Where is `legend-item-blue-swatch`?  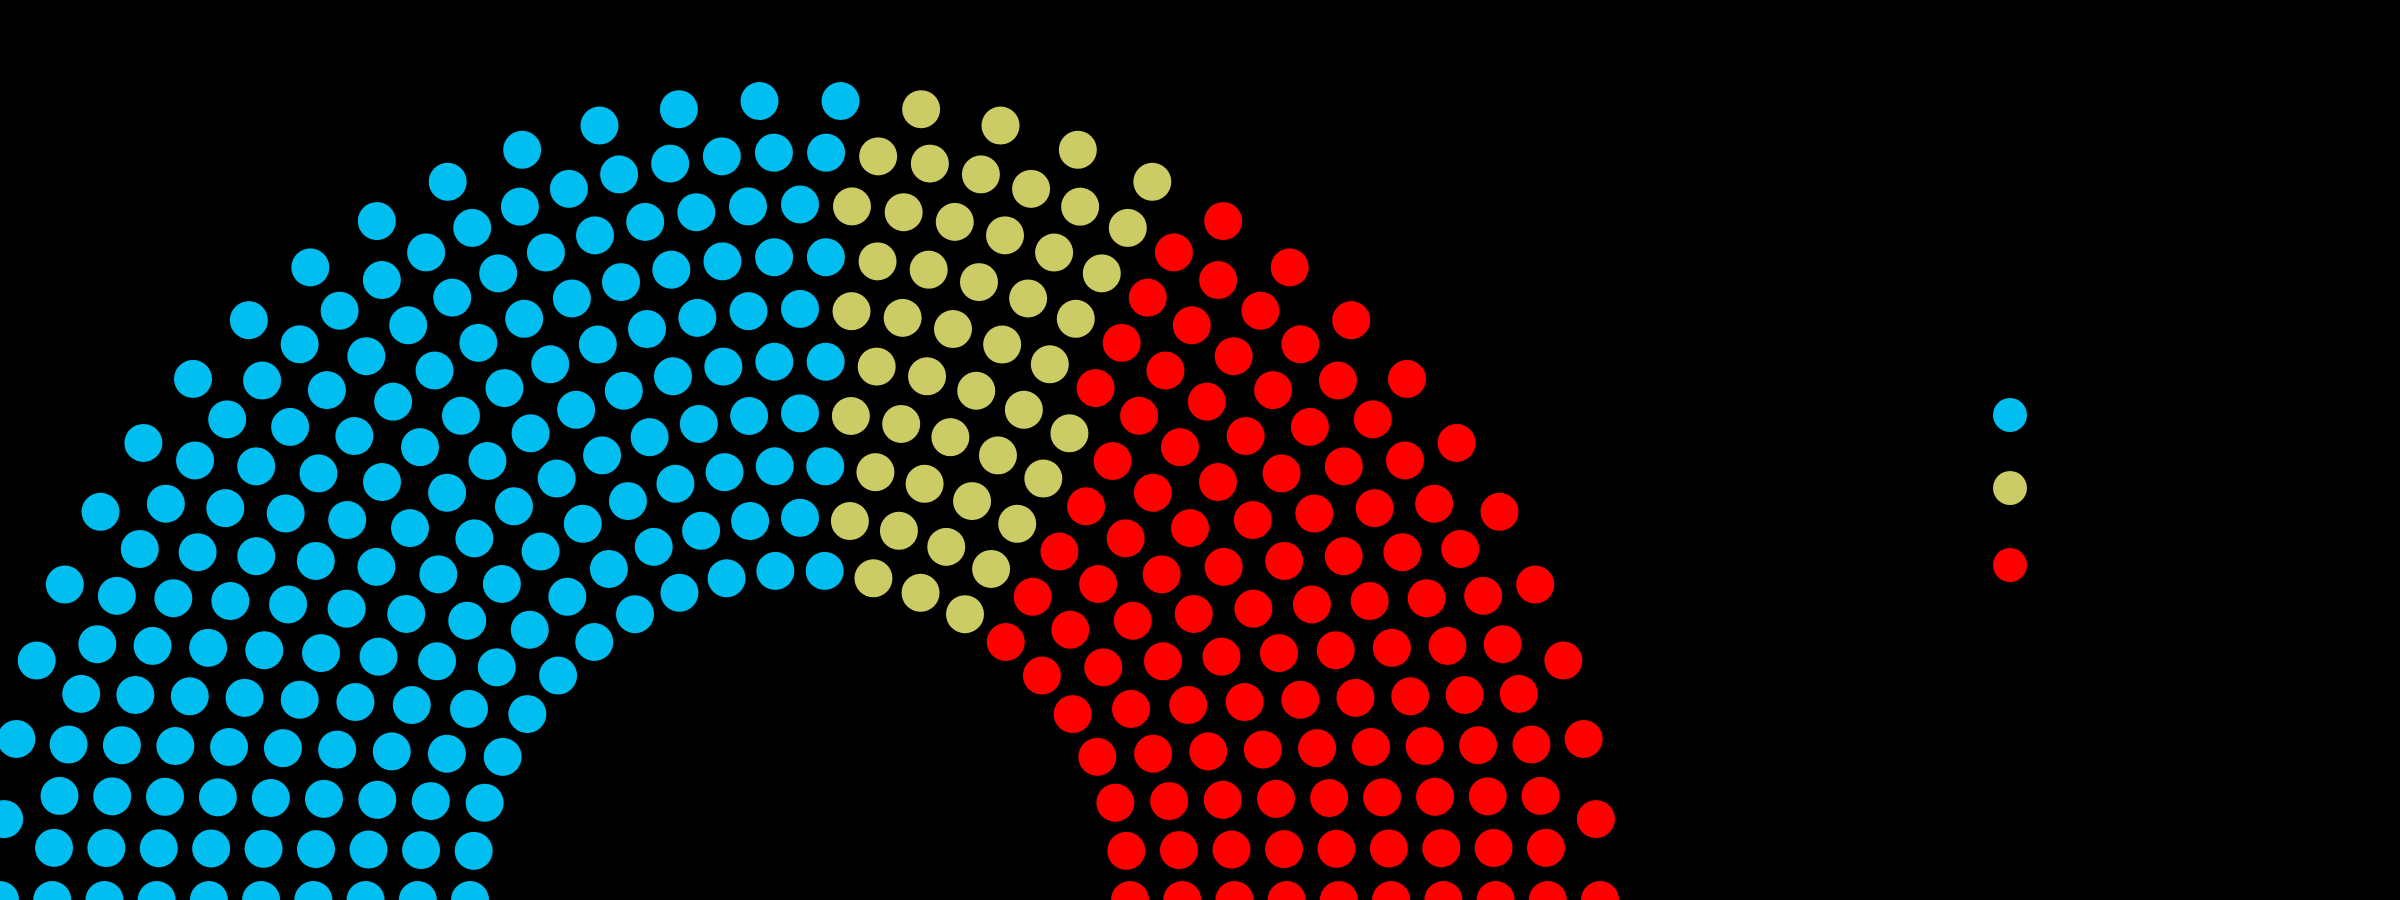 legend-item-blue-swatch is located at coordinates (2010, 415).